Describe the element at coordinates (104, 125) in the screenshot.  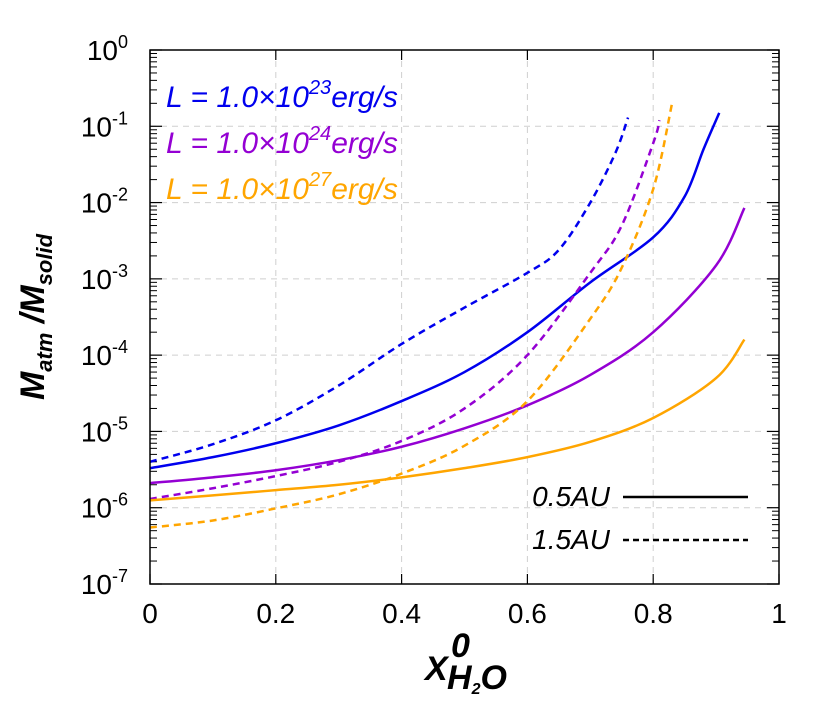
I see `y-tick-label: 10⁻¹` at that location.